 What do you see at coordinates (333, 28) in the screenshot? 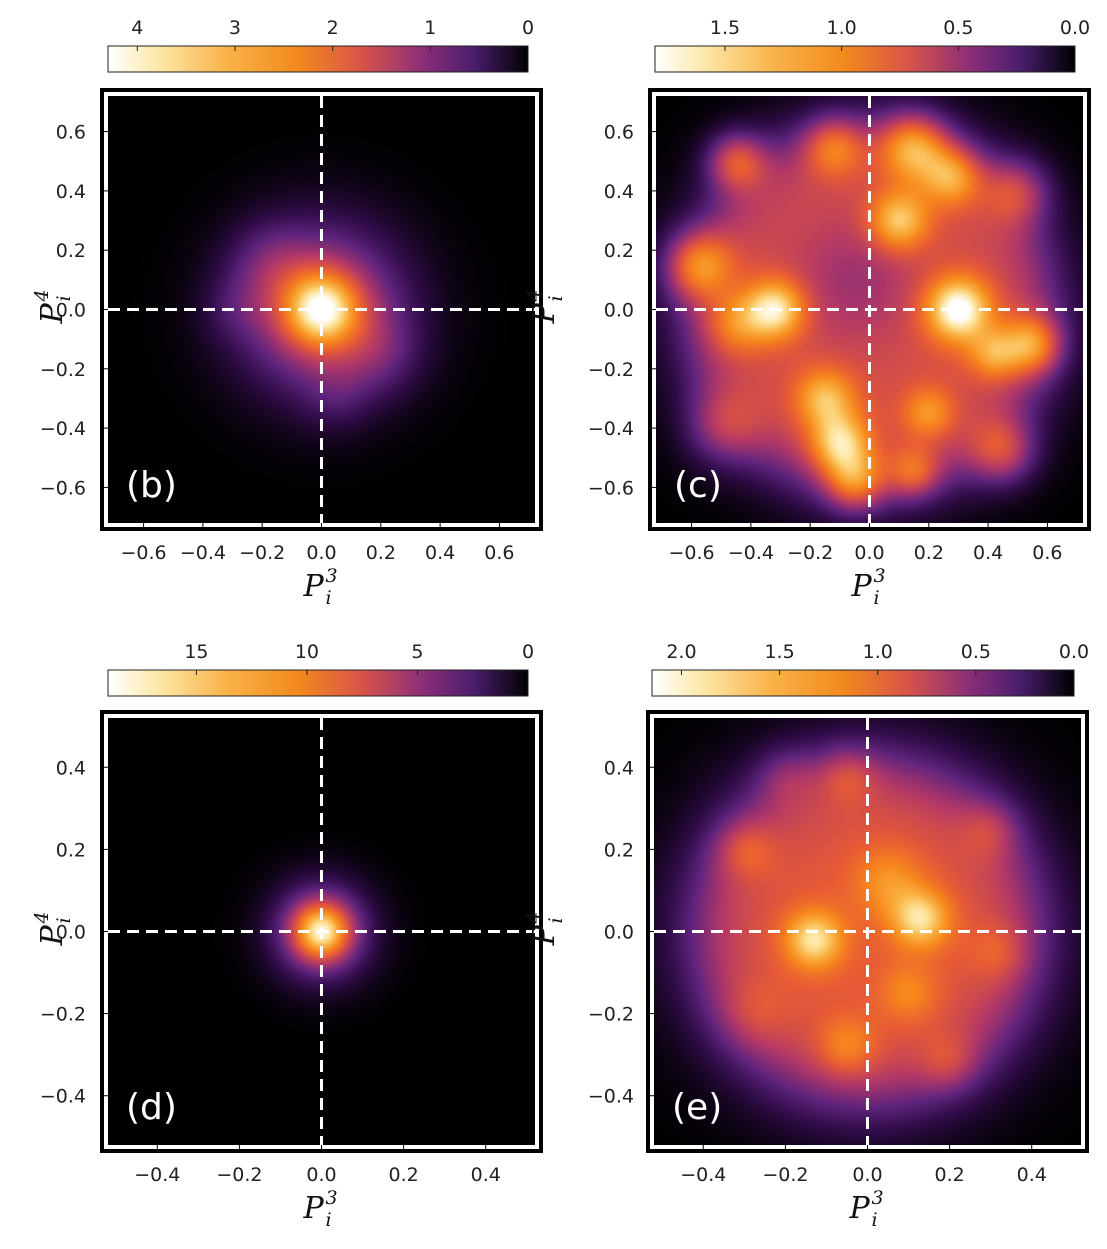
I see `colorbar-tick-label: 2` at bounding box center [333, 28].